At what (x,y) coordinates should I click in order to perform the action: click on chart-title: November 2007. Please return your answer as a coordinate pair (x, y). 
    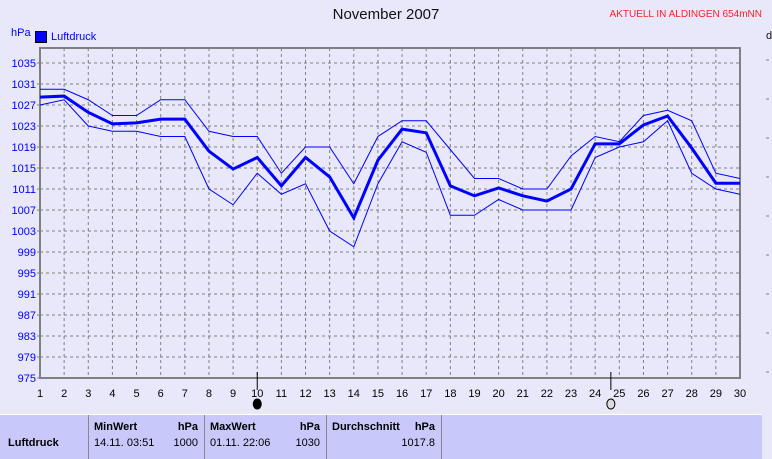
    Looking at the image, I should click on (386, 14).